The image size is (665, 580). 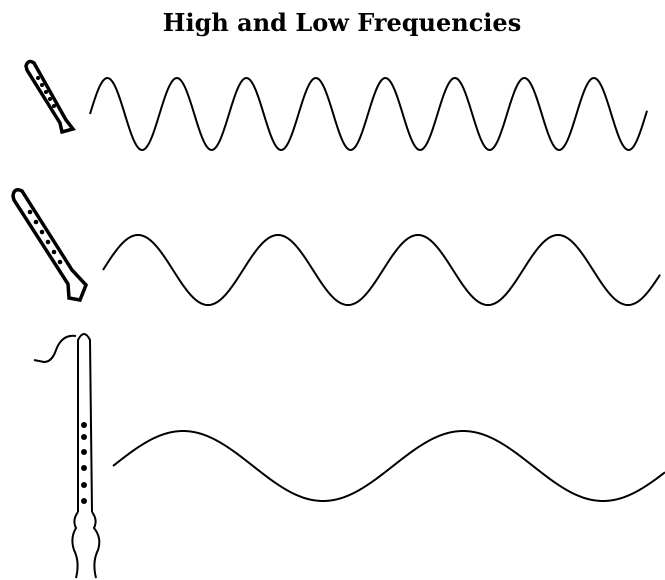 I want to click on medium-frequency-wave, so click(x=381, y=270).